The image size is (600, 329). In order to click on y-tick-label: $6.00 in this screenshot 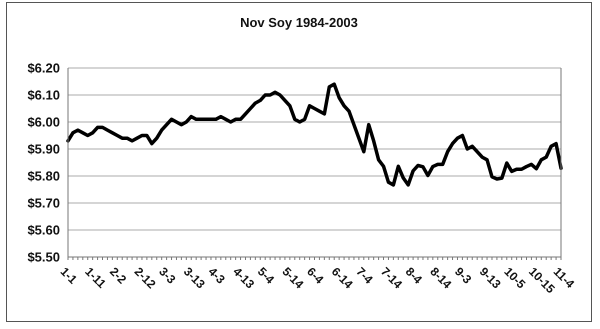, I will do `click(43, 122)`.